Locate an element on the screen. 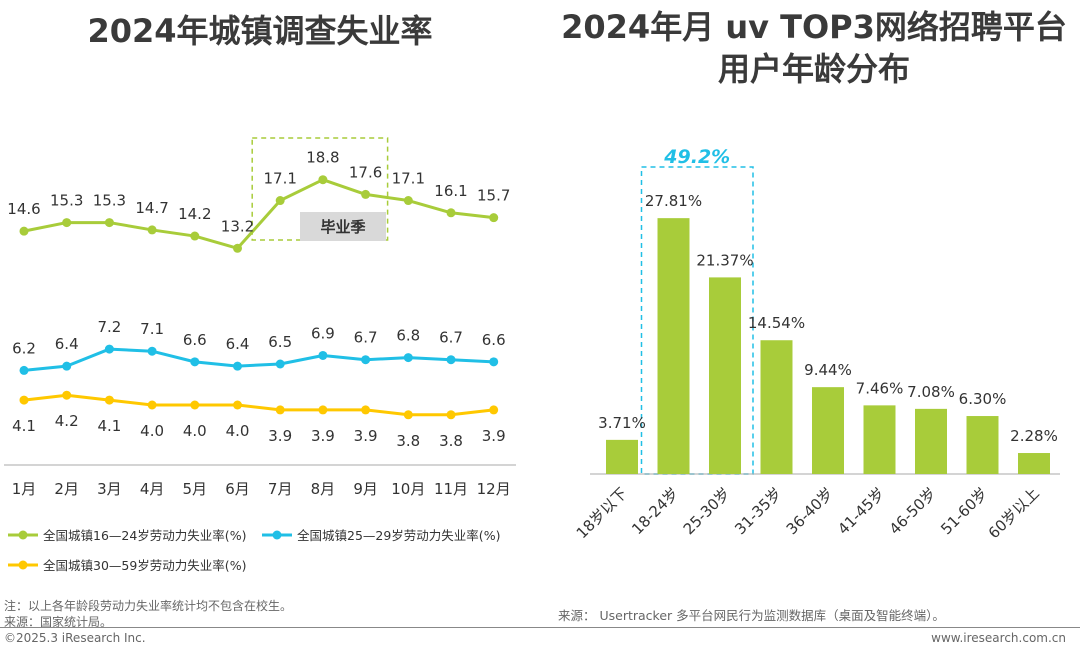 The image size is (1080, 648). bar-category-label: 51-60岁 is located at coordinates (964, 511).